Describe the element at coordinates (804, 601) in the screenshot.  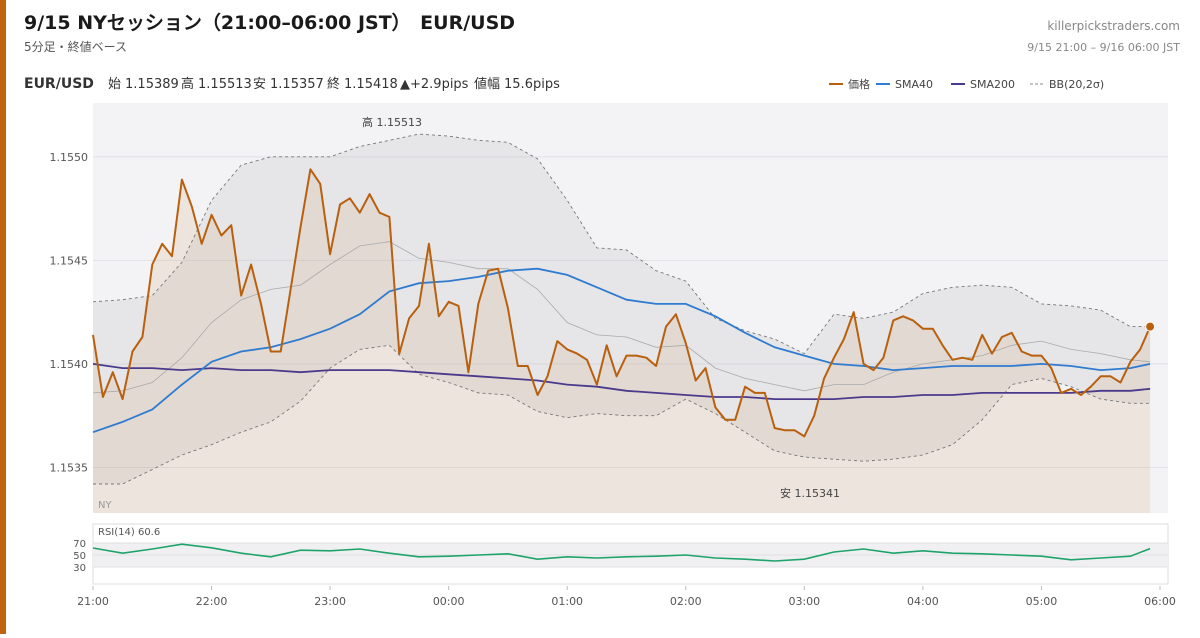
I see `x-tick-label: 03:00` at that location.